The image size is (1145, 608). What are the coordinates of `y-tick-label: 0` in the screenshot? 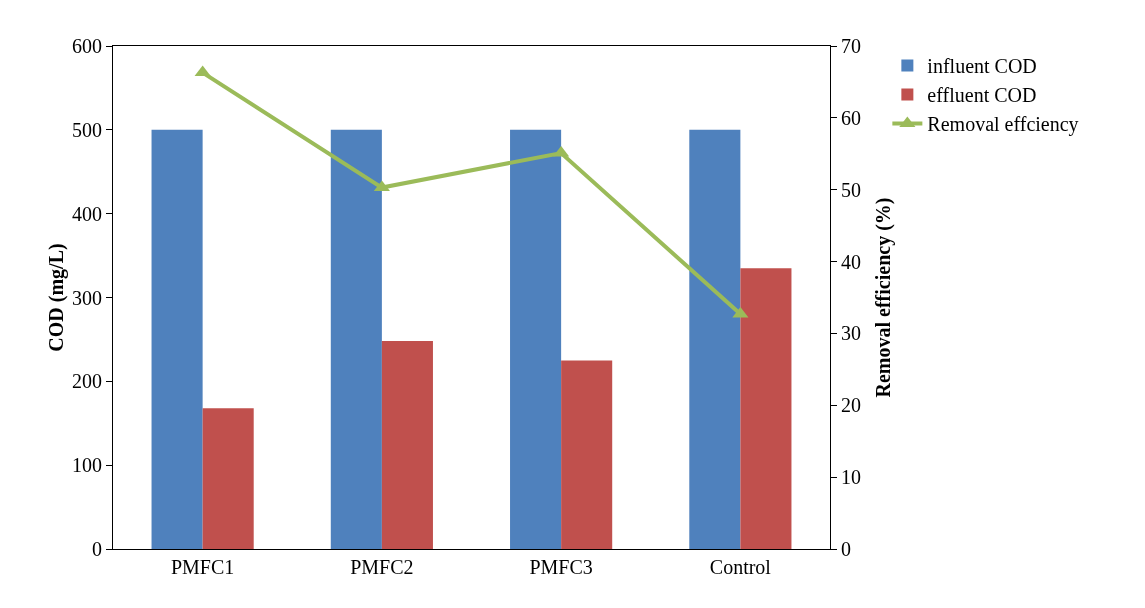 It's located at (97, 549).